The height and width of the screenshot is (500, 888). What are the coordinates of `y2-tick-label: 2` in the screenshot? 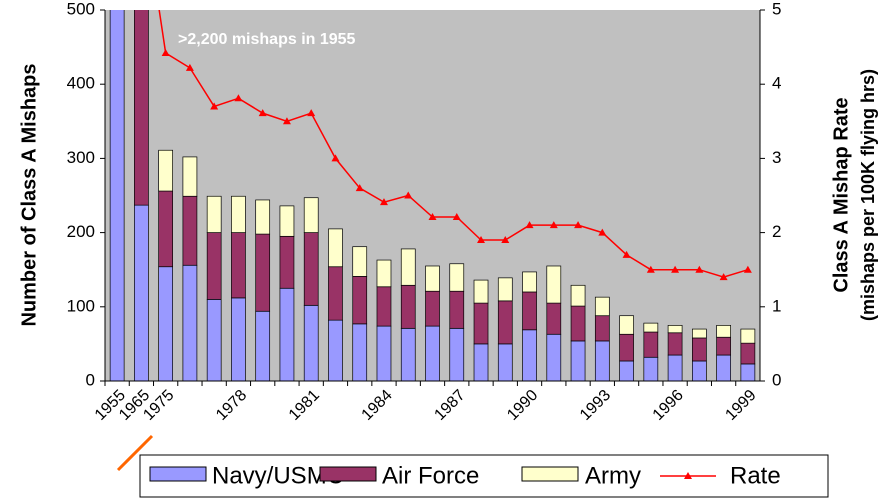 It's located at (776, 231).